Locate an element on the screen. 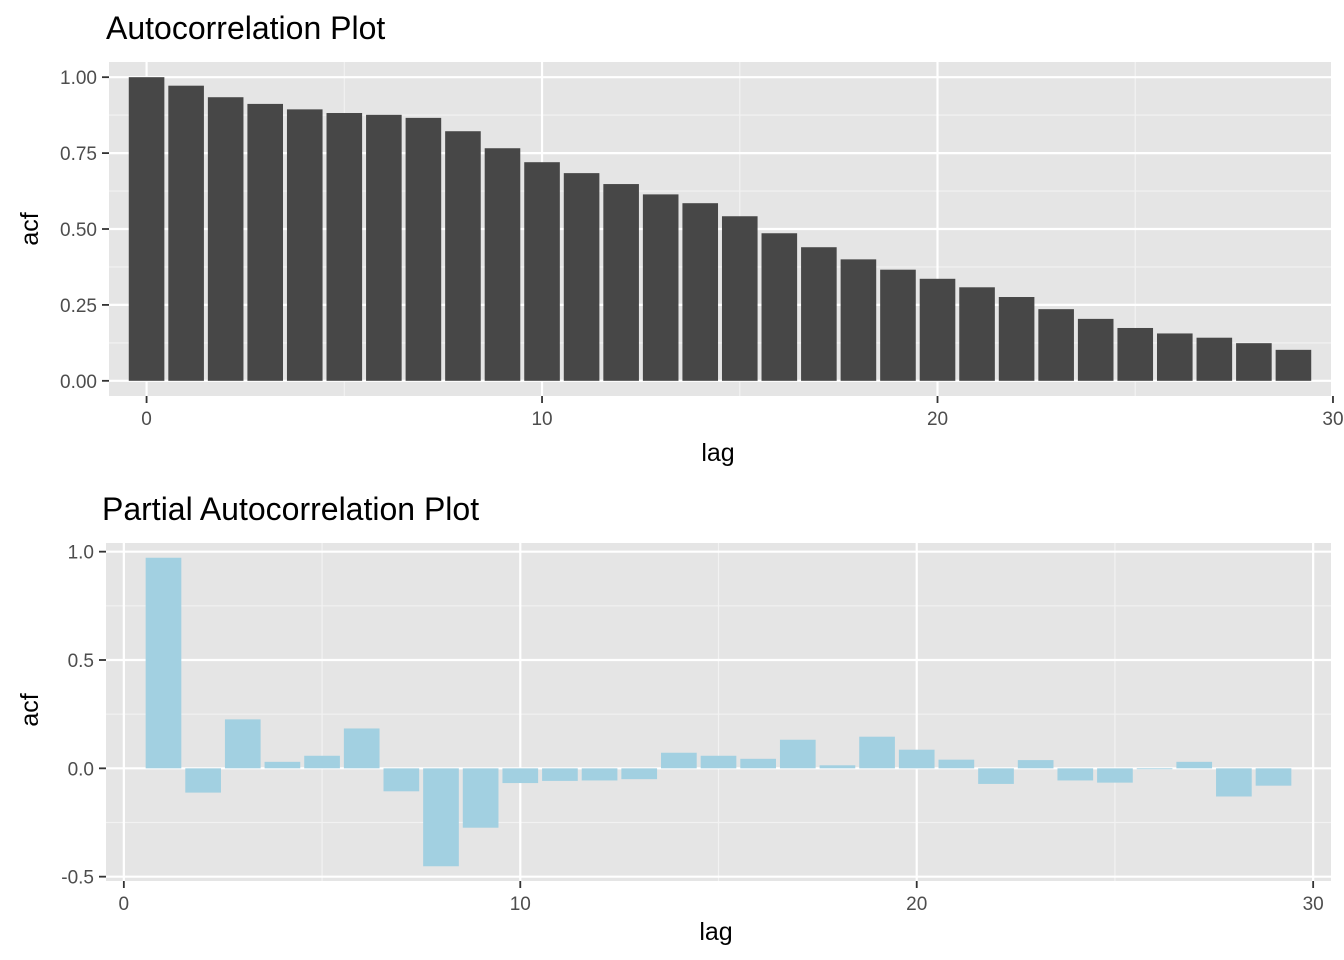 The width and height of the screenshot is (1344, 960). pacf-chart-title: Partial Autocorrelation Plot is located at coordinates (290, 509).